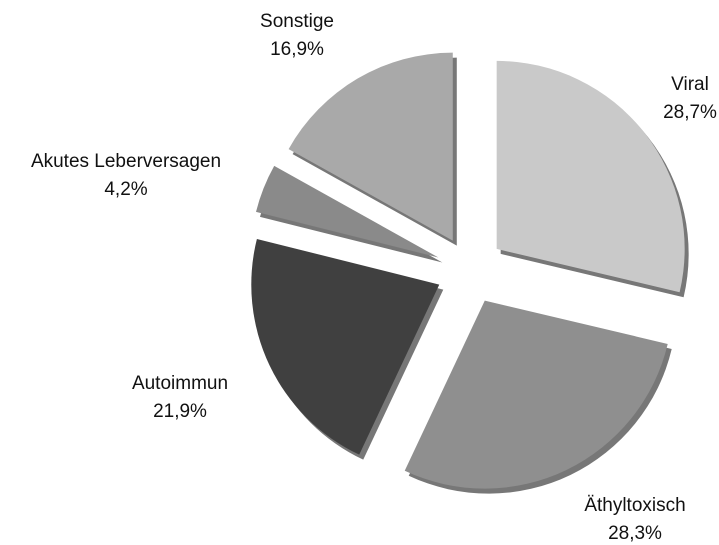 This screenshot has height=545, width=719. What do you see at coordinates (180, 411) in the screenshot?
I see `value-label: 21,9%` at bounding box center [180, 411].